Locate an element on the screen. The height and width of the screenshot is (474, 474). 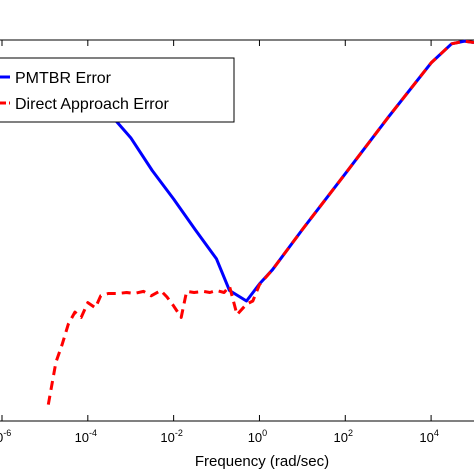
legend-label-2: Direct Approach Error is located at coordinates (92, 104).